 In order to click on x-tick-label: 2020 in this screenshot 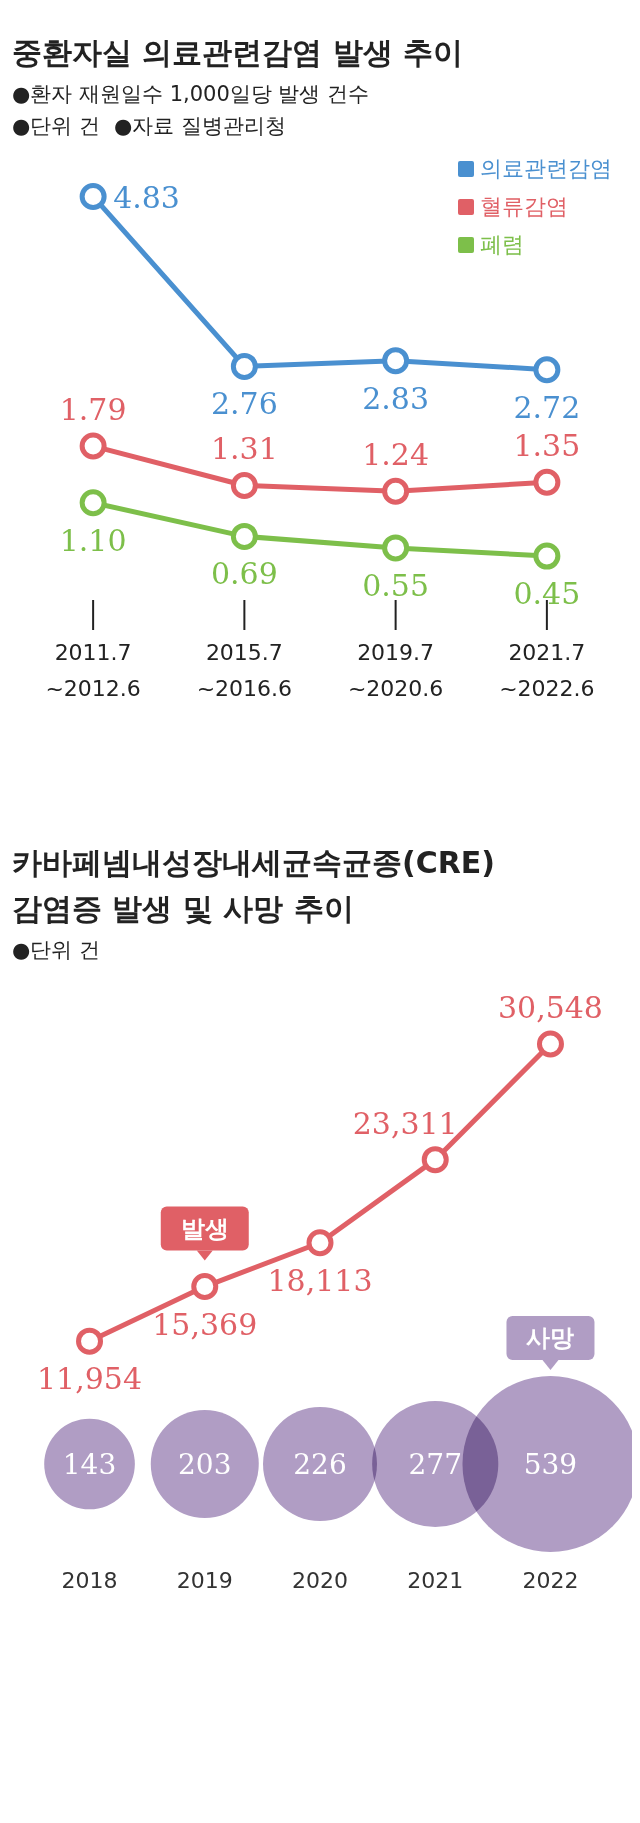, I will do `click(320, 1580)`.